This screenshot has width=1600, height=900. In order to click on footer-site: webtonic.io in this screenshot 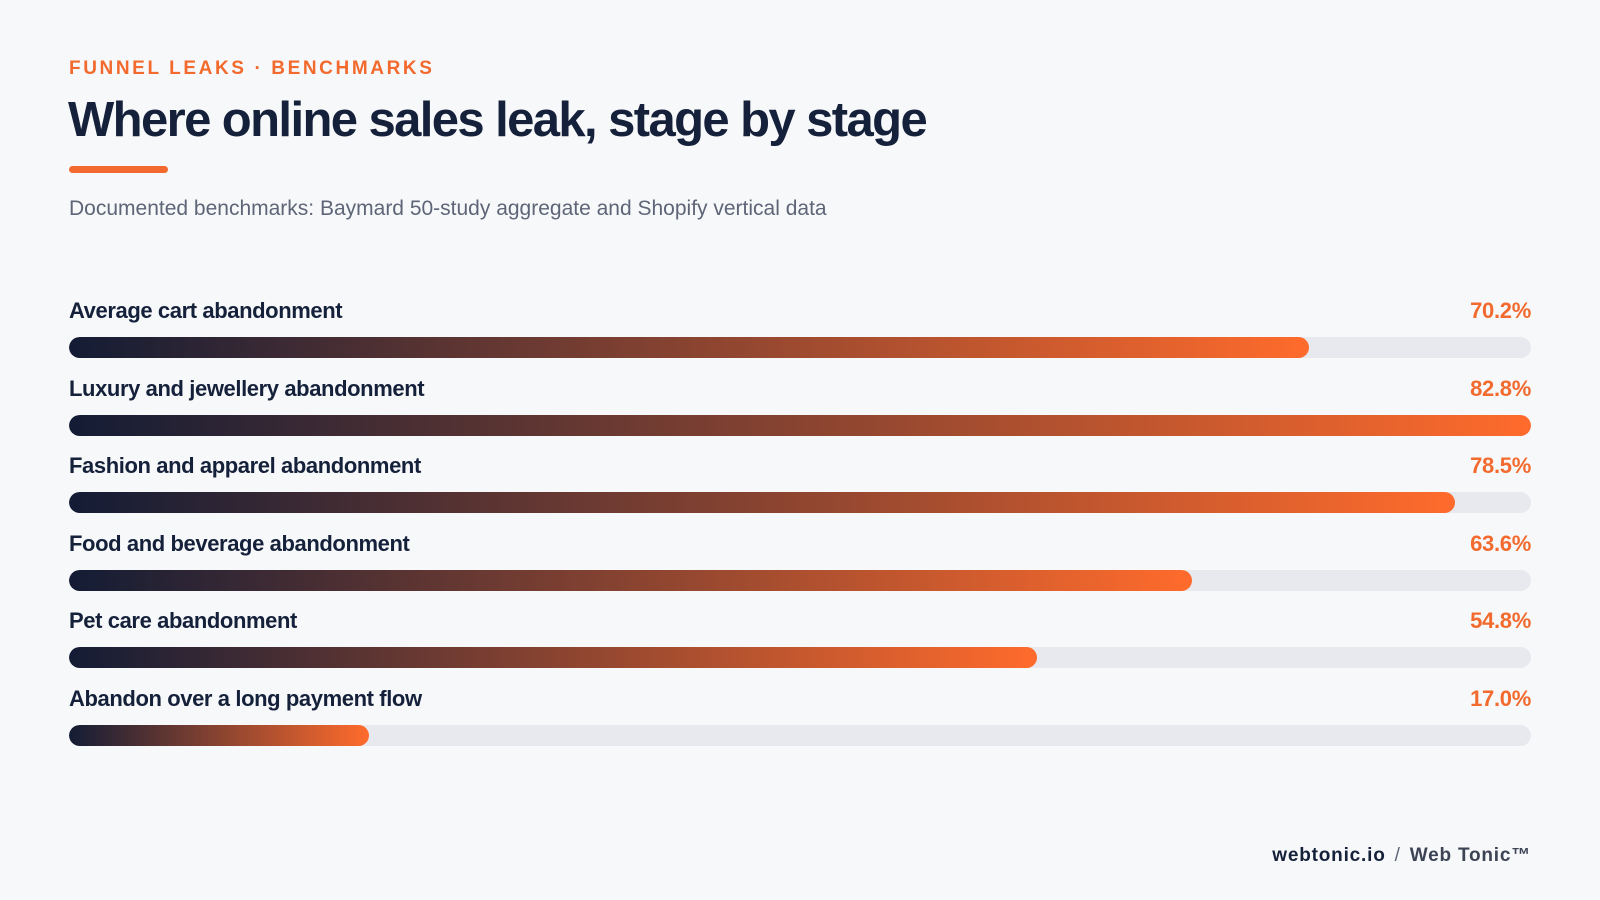, I will do `click(1329, 855)`.